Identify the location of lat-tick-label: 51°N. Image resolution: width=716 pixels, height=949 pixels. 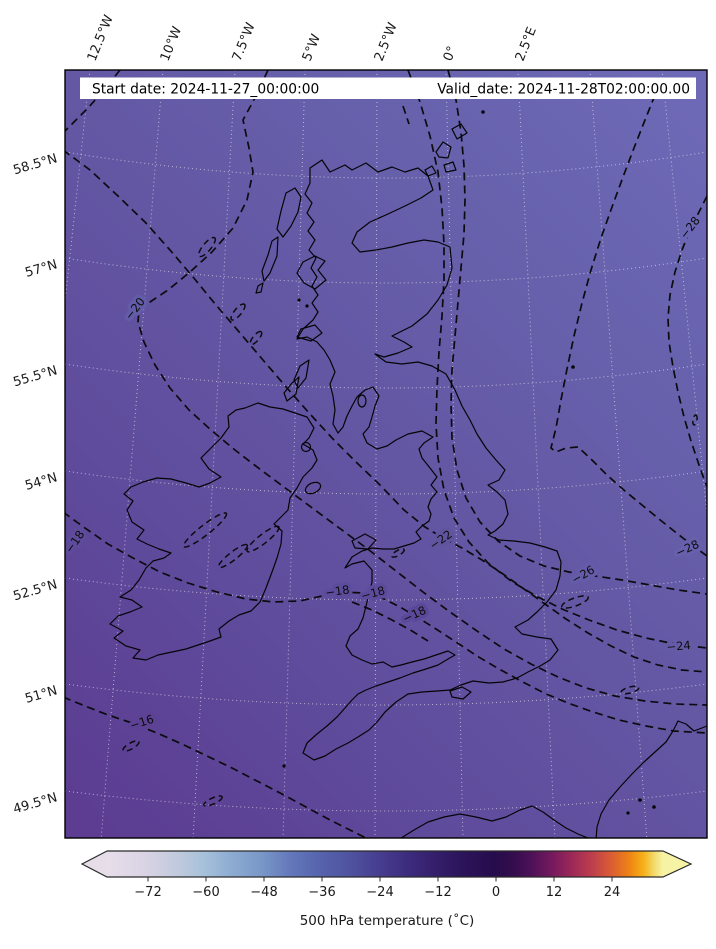
(41, 694).